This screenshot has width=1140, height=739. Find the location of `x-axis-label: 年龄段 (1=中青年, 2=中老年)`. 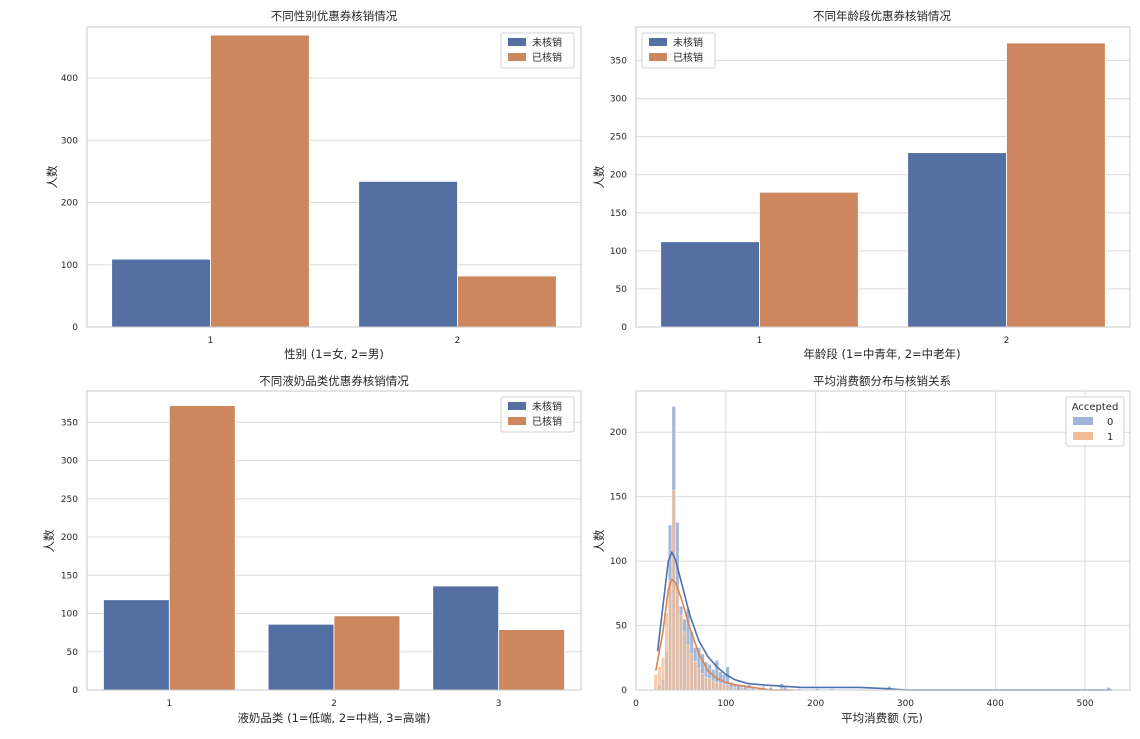

x-axis-label: 年龄段 (1=中青年, 2=中老年) is located at coordinates (881, 354).